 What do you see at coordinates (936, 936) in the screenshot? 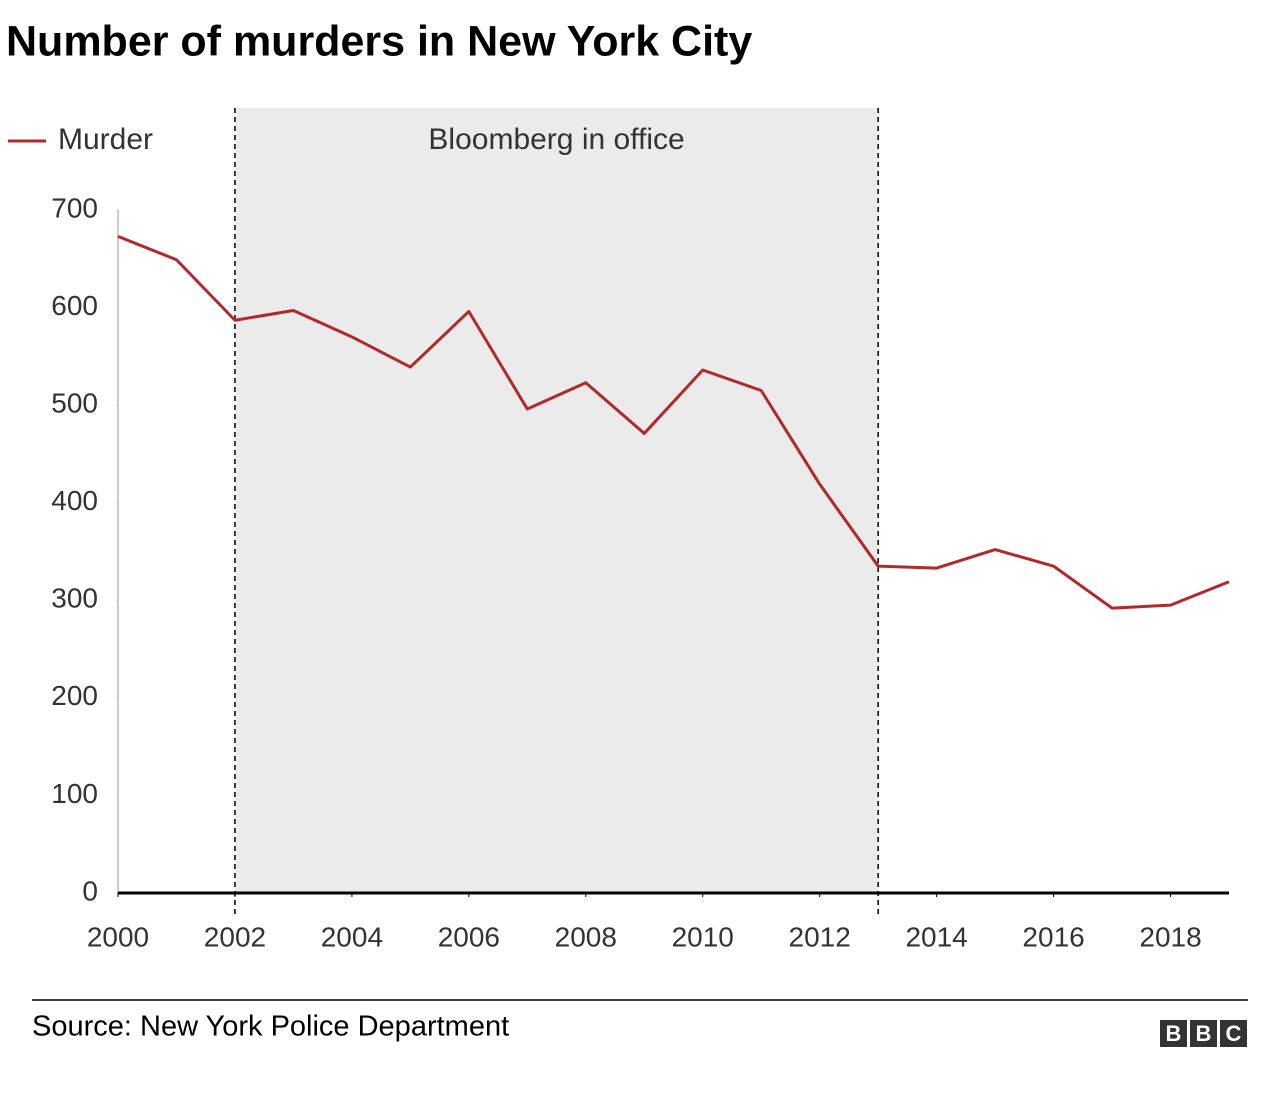
I see `x-tick-label: 2014` at bounding box center [936, 936].